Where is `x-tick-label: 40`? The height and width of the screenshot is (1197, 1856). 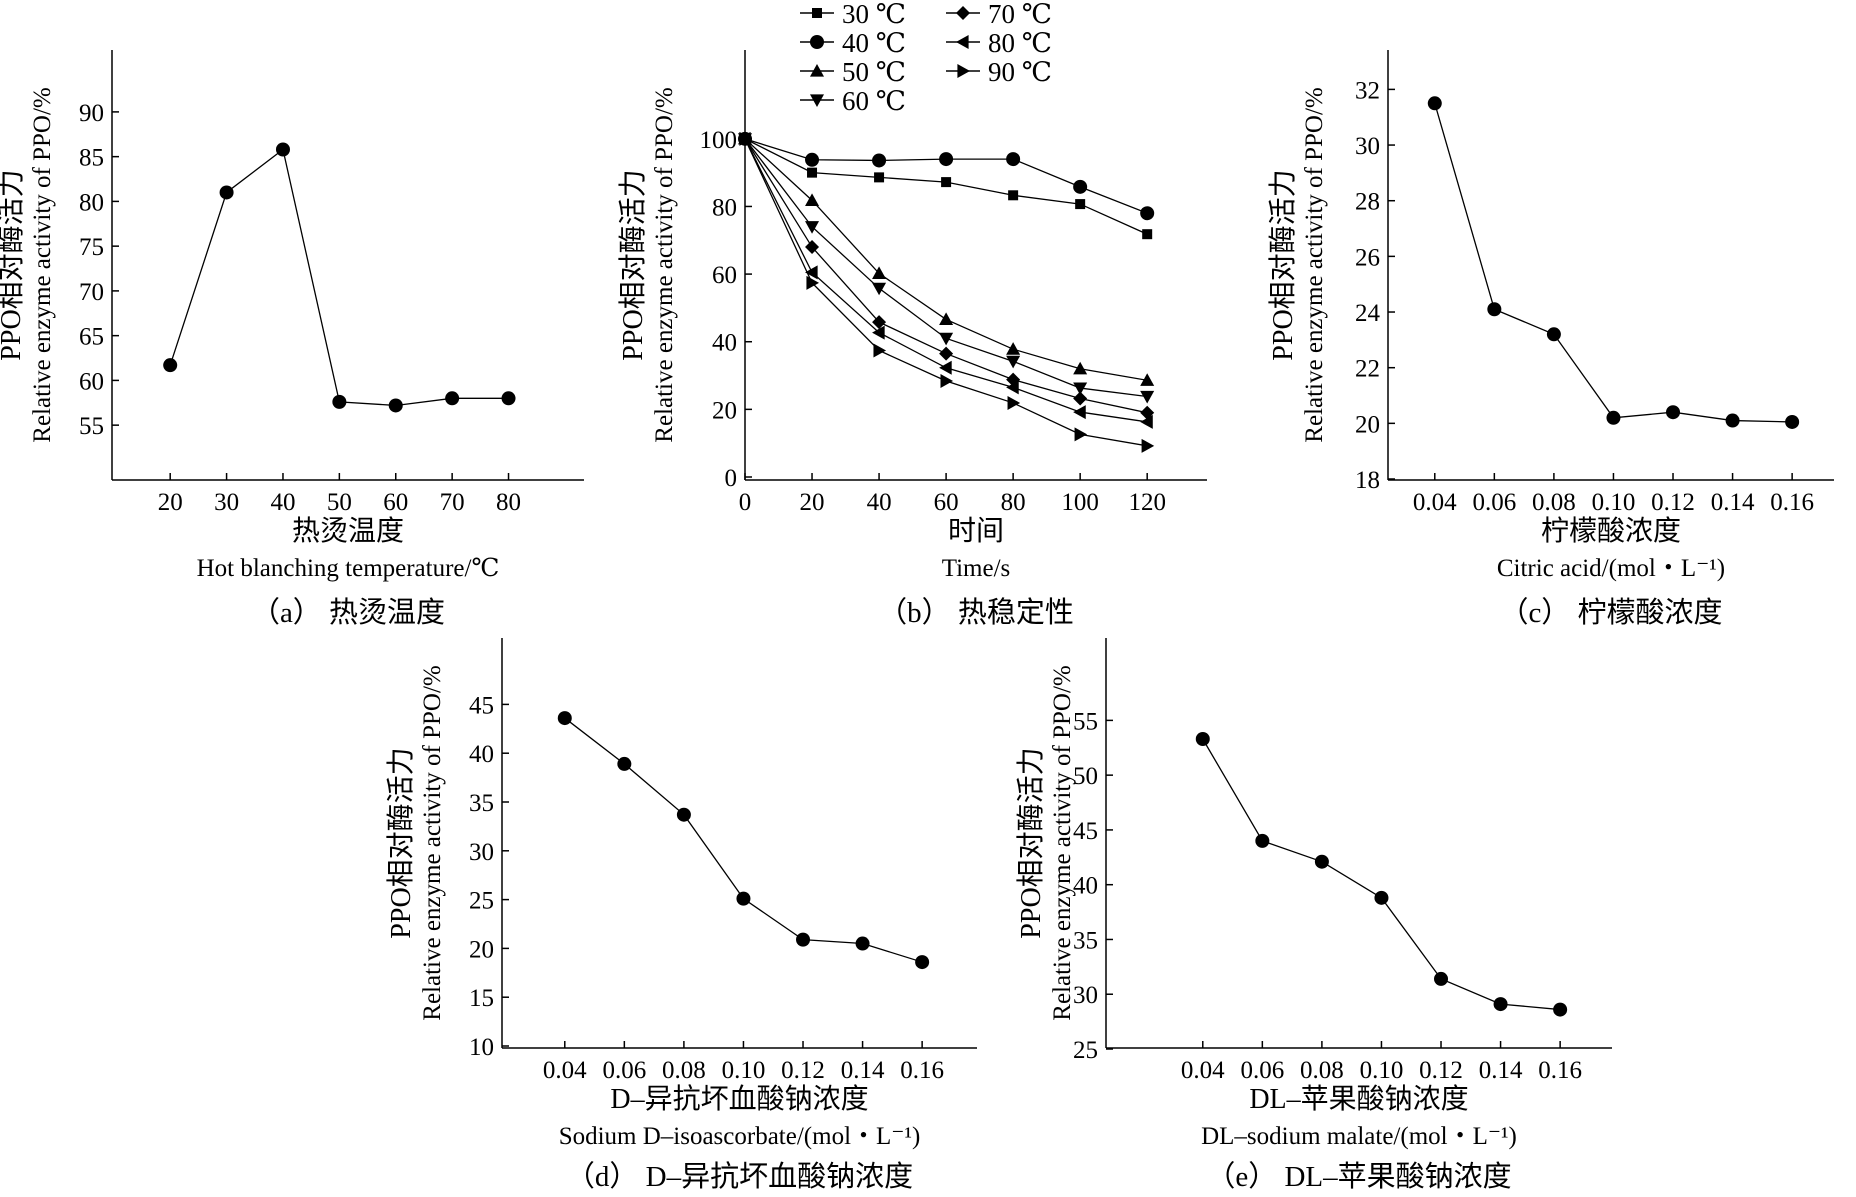 x-tick-label: 40 is located at coordinates (879, 502).